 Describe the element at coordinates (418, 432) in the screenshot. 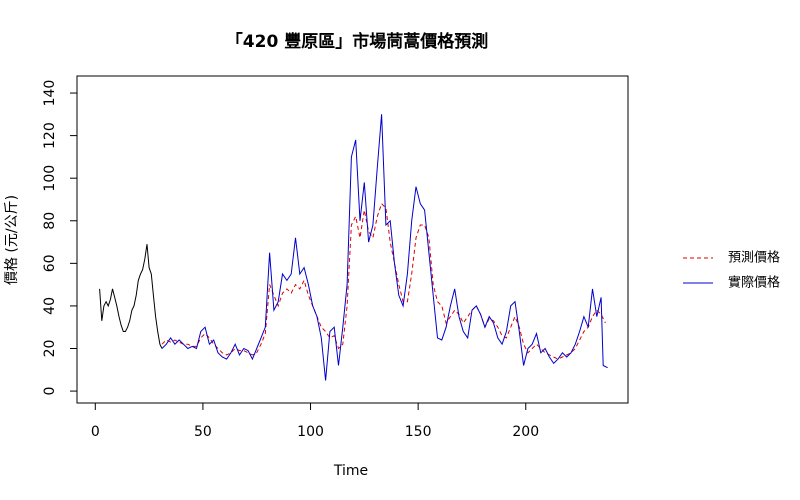

I see `x-tick-label: 150` at that location.